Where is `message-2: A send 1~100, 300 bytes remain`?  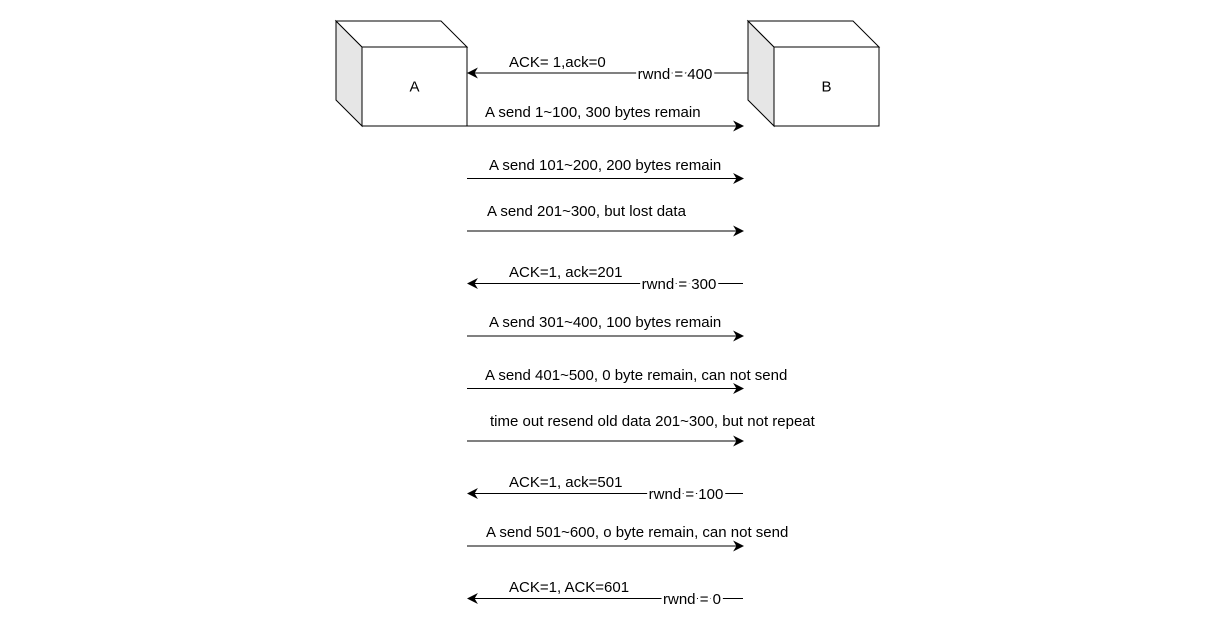
message-2: A send 1~100, 300 bytes remain is located at coordinates (606, 118).